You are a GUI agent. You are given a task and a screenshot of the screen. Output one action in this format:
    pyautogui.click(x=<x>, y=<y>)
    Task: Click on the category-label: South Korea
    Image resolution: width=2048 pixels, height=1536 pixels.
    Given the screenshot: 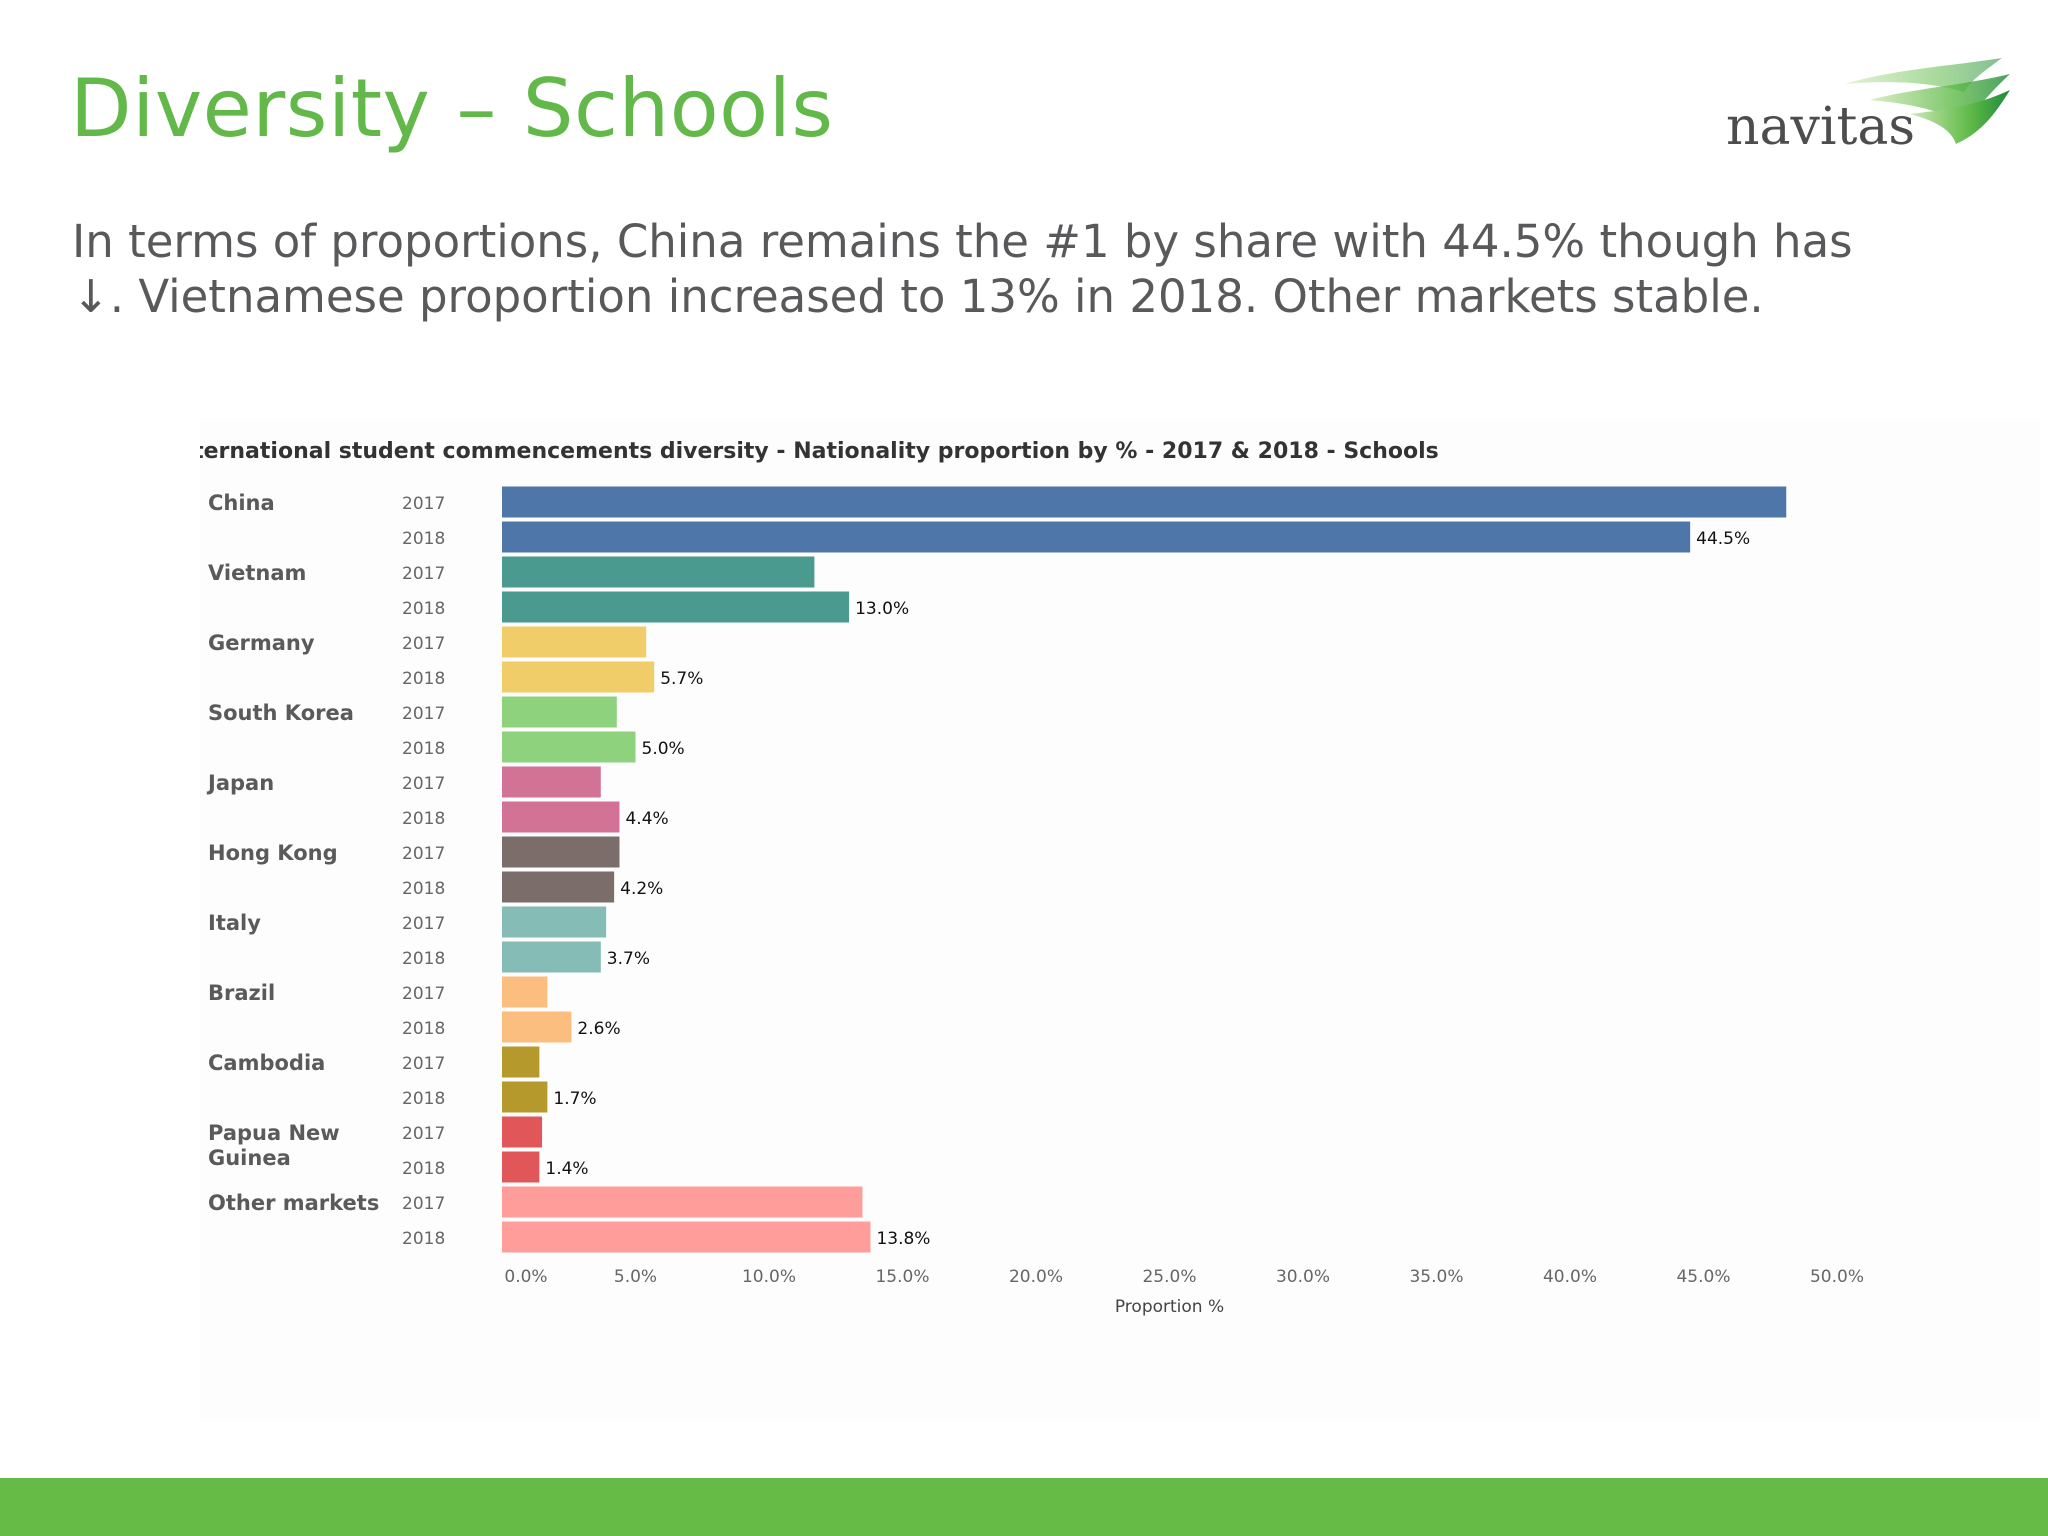 What is the action you would take?
    pyautogui.click(x=281, y=713)
    